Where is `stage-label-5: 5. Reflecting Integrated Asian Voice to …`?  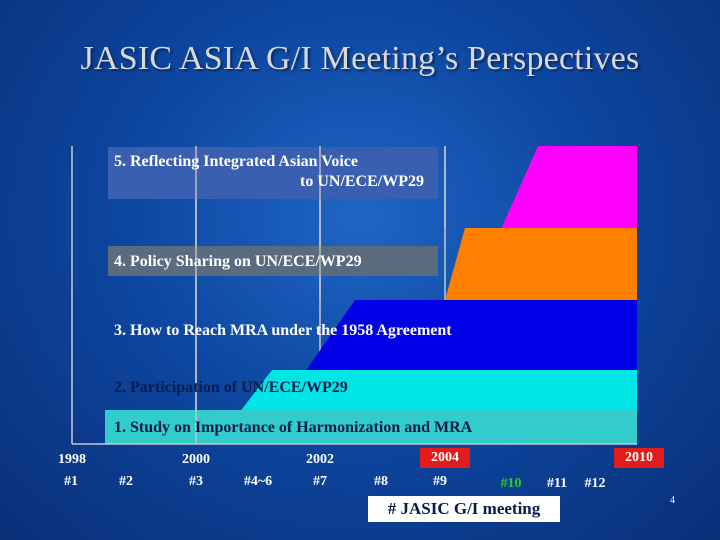 stage-label-5: 5. Reflecting Integrated Asian Voice to … is located at coordinates (269, 172).